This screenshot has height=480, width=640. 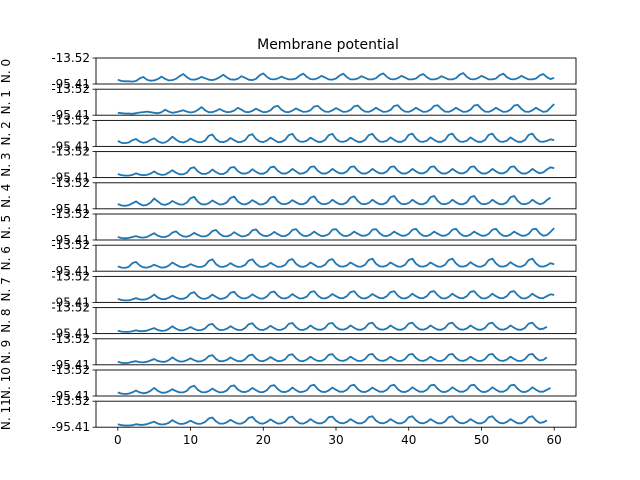 What do you see at coordinates (554, 440) in the screenshot?
I see `x-tick-label: 60` at bounding box center [554, 440].